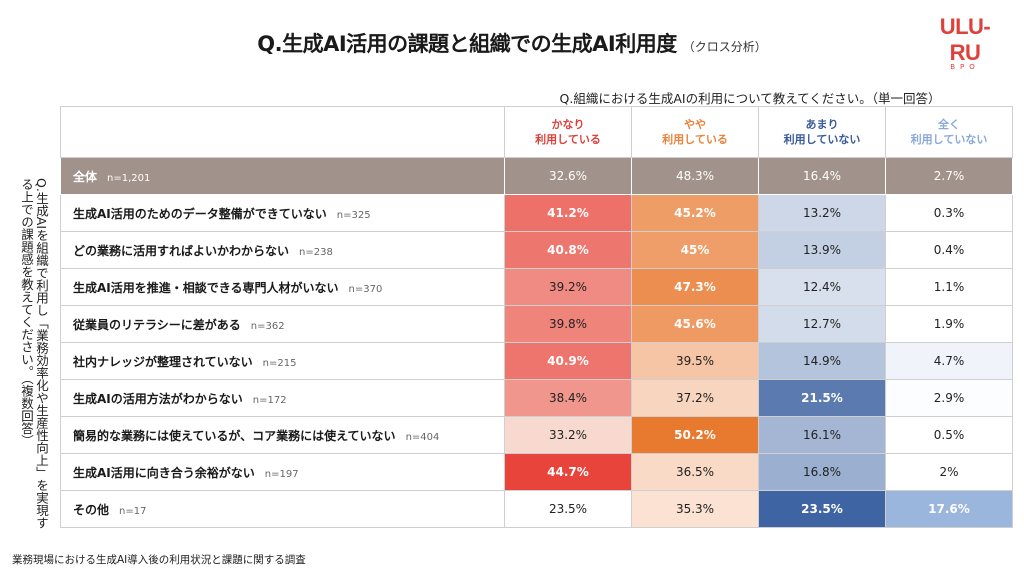  What do you see at coordinates (164, 472) in the screenshot?
I see `row-label-text: 生成AI活用に向き合う余裕がない` at bounding box center [164, 472].